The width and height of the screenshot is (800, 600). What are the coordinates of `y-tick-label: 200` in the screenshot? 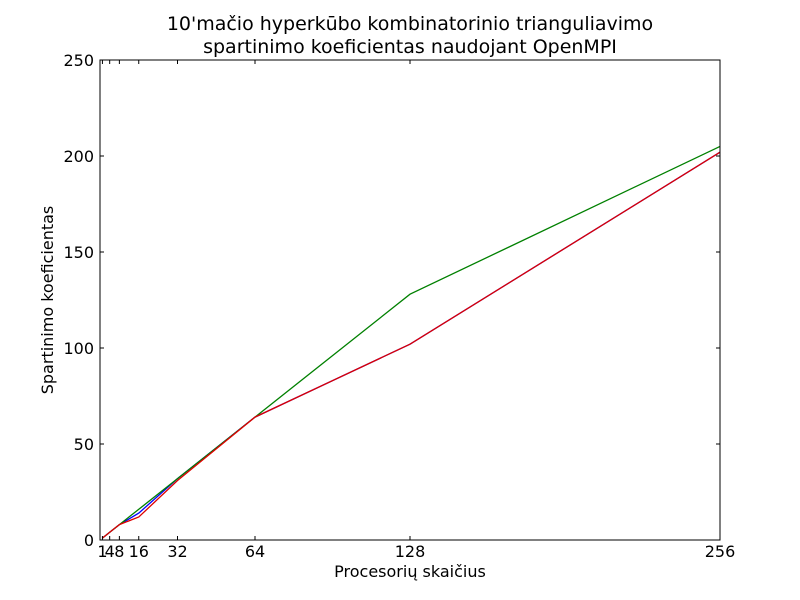 It's located at (78, 156).